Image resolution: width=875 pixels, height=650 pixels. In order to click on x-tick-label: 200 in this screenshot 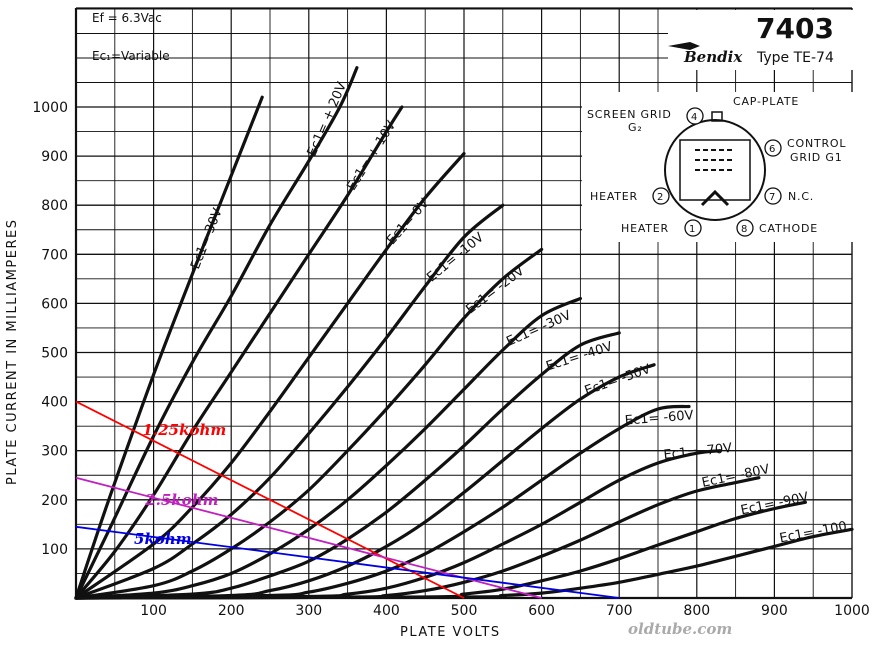, I will do `click(231, 611)`.